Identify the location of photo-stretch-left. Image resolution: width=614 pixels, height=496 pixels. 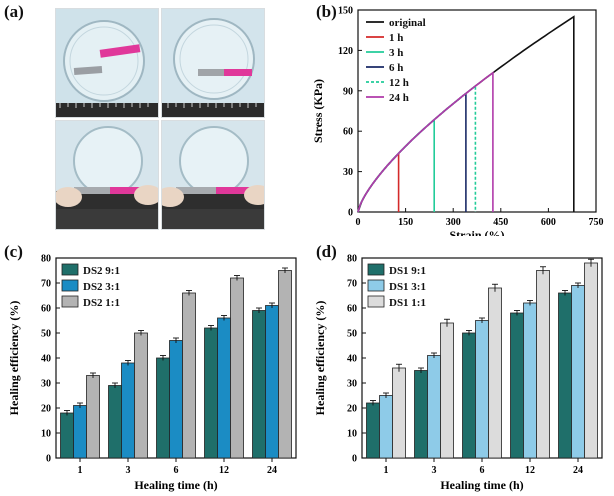
(107, 175).